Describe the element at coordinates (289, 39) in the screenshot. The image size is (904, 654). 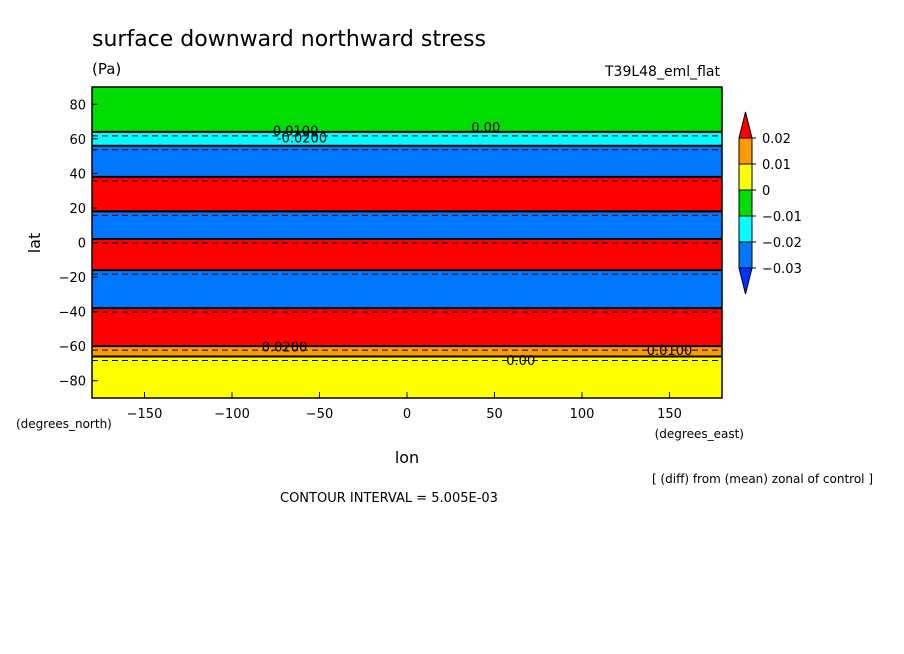
I see `chart-title: surface downward northward stress` at that location.